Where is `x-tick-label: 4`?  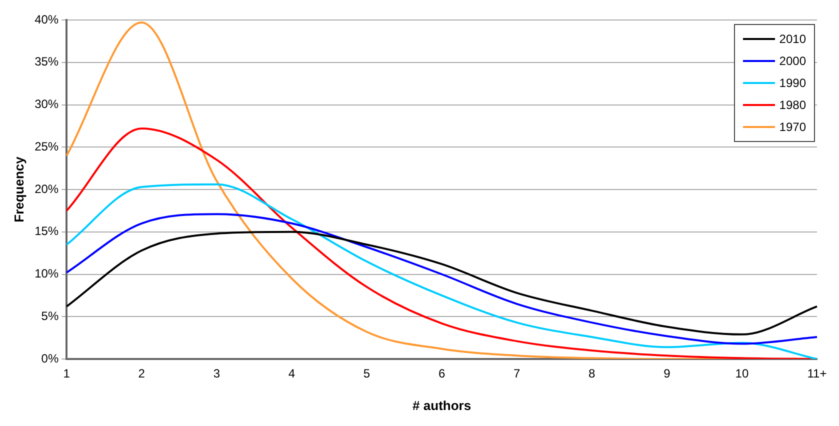 x-tick-label: 4 is located at coordinates (292, 373).